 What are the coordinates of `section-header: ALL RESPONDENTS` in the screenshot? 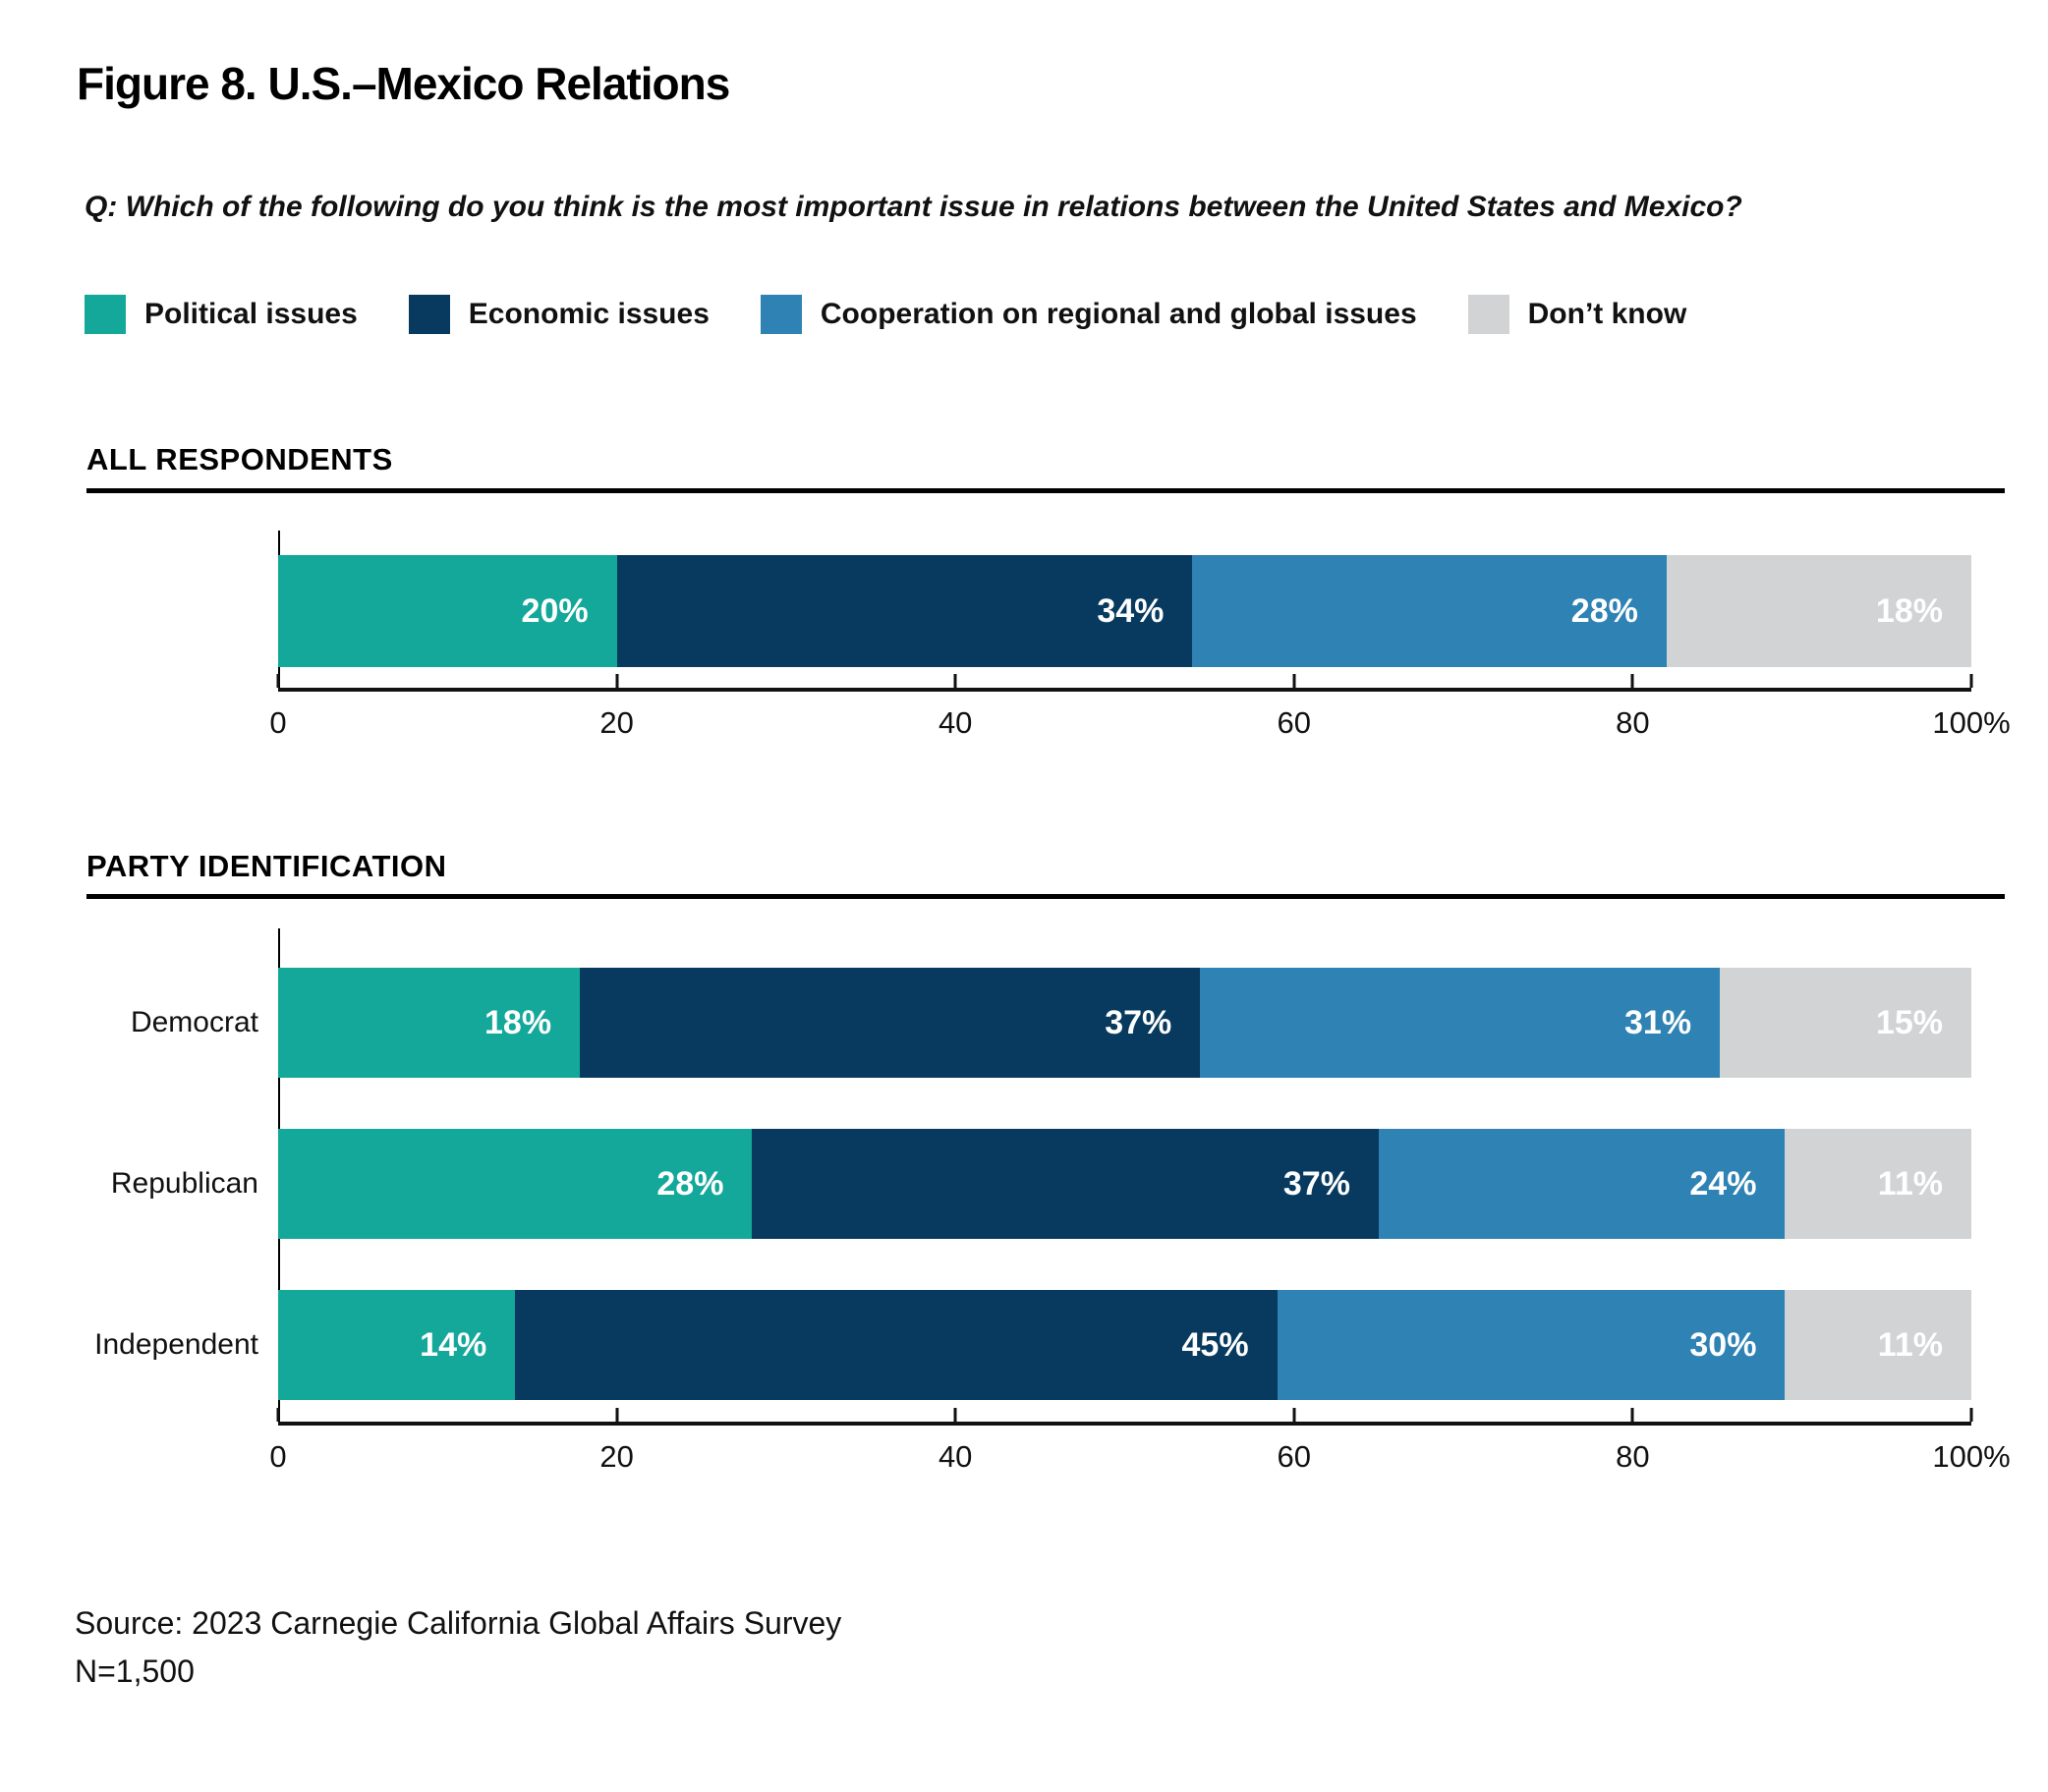 It's located at (239, 459).